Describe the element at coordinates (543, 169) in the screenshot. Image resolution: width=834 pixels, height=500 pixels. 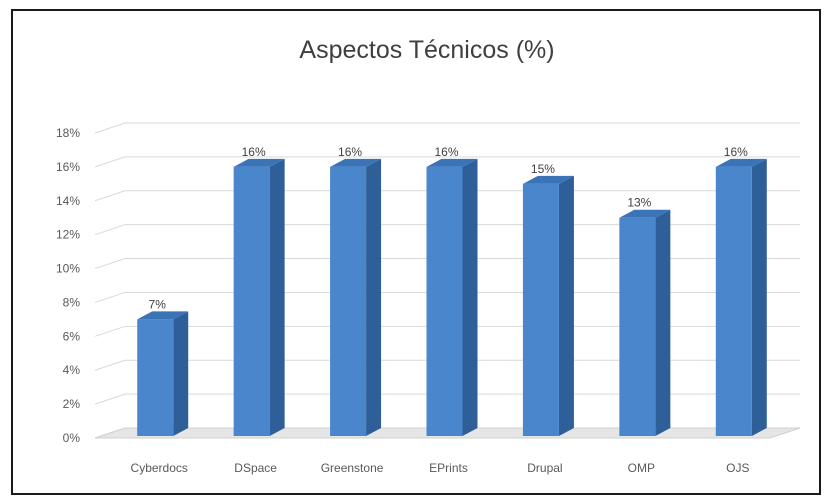
I see `data-label: 15%` at that location.